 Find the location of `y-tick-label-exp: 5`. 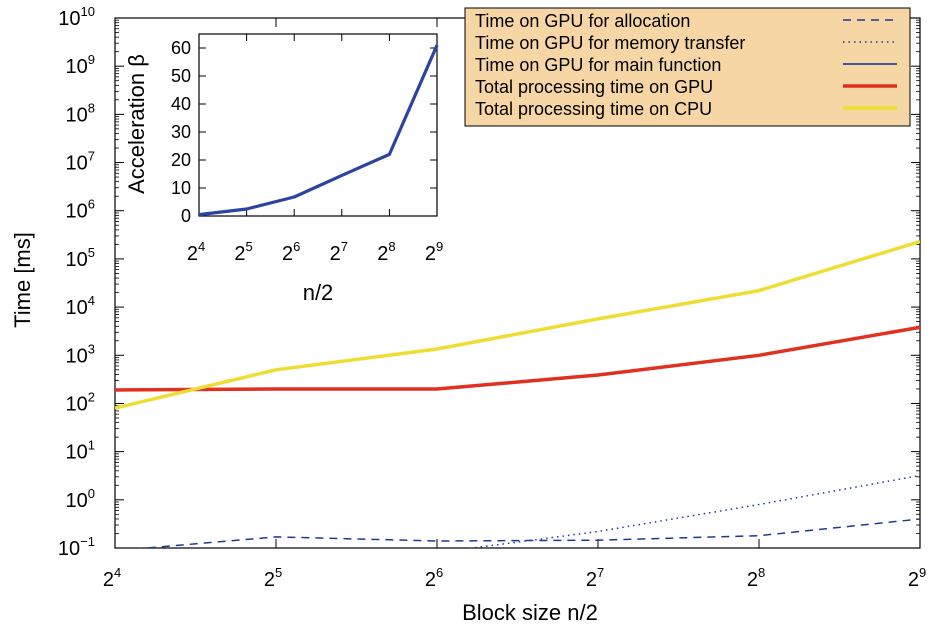

y-tick-label-exp: 5 is located at coordinates (91, 252).